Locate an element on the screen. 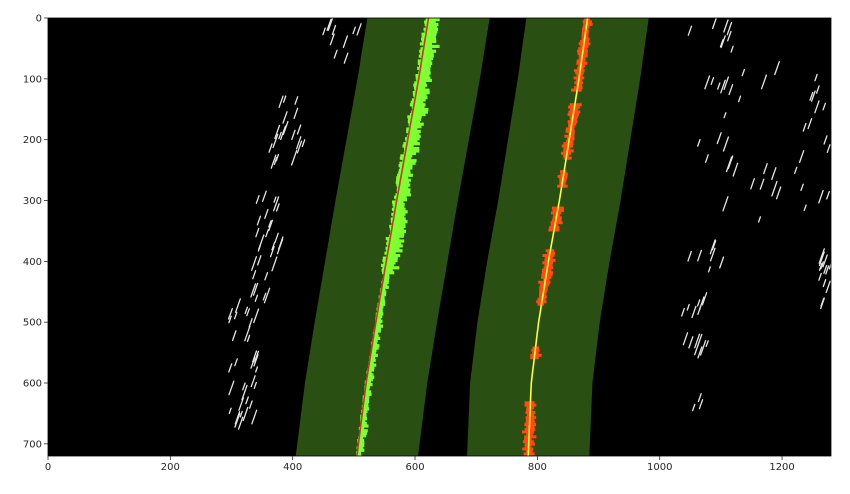  x-tick-label: 0 is located at coordinates (48, 467).